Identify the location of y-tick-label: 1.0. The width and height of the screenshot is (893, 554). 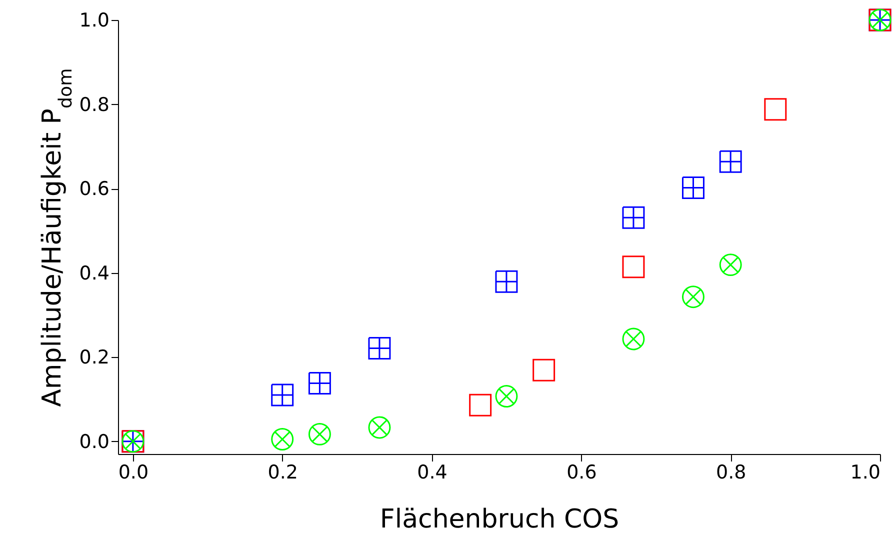
(94, 21).